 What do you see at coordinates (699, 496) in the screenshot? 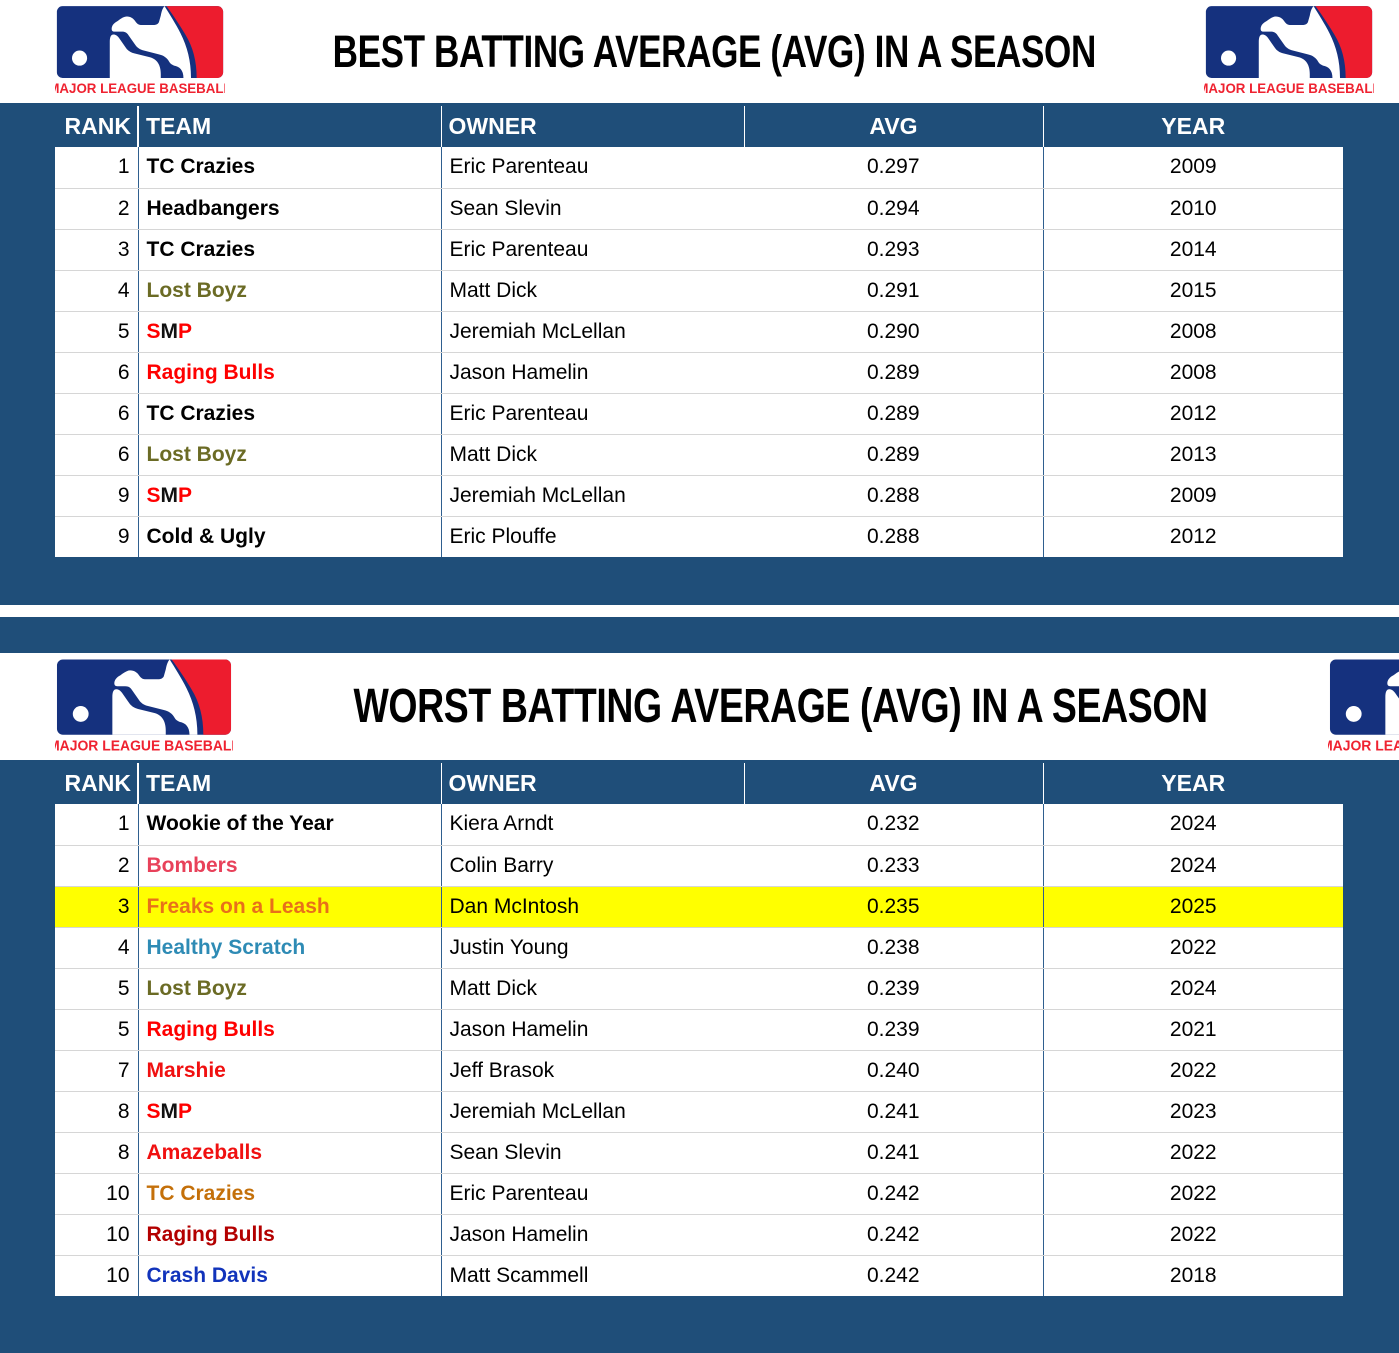
I see `table-row: 9 SMP Jeremiah McLellan 0.288 2009` at bounding box center [699, 496].